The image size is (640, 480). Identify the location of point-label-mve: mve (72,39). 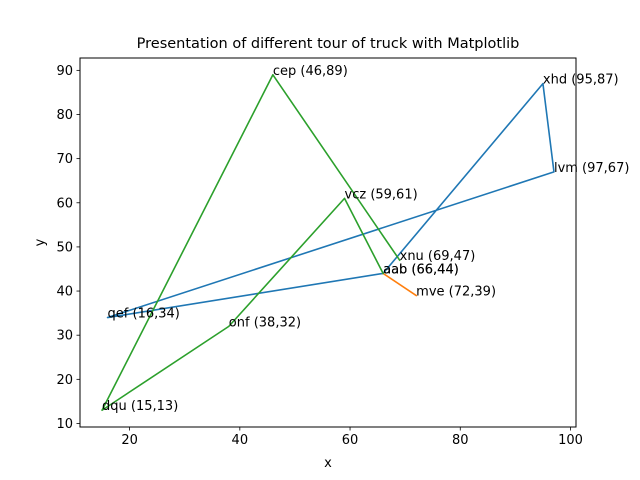
(456, 291).